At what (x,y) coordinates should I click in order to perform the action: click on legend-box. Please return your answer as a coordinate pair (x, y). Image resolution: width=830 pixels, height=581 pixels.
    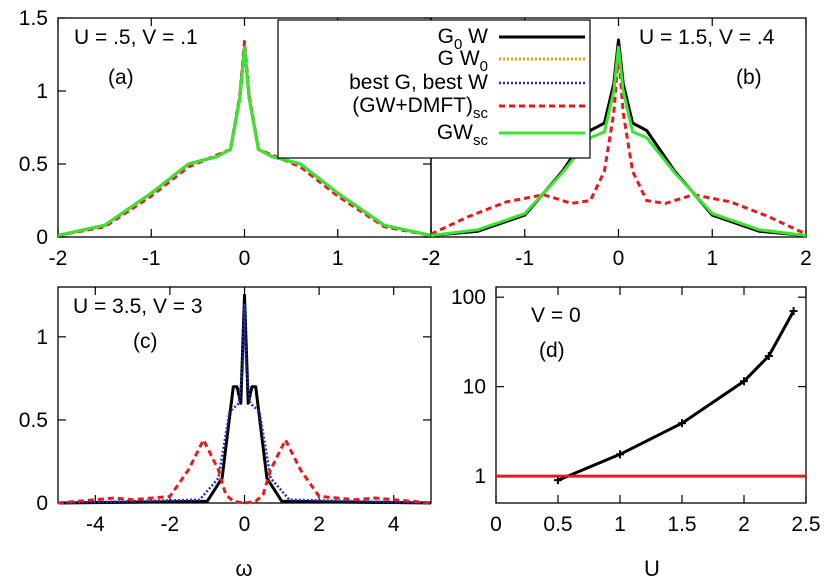
    Looking at the image, I should click on (434, 89).